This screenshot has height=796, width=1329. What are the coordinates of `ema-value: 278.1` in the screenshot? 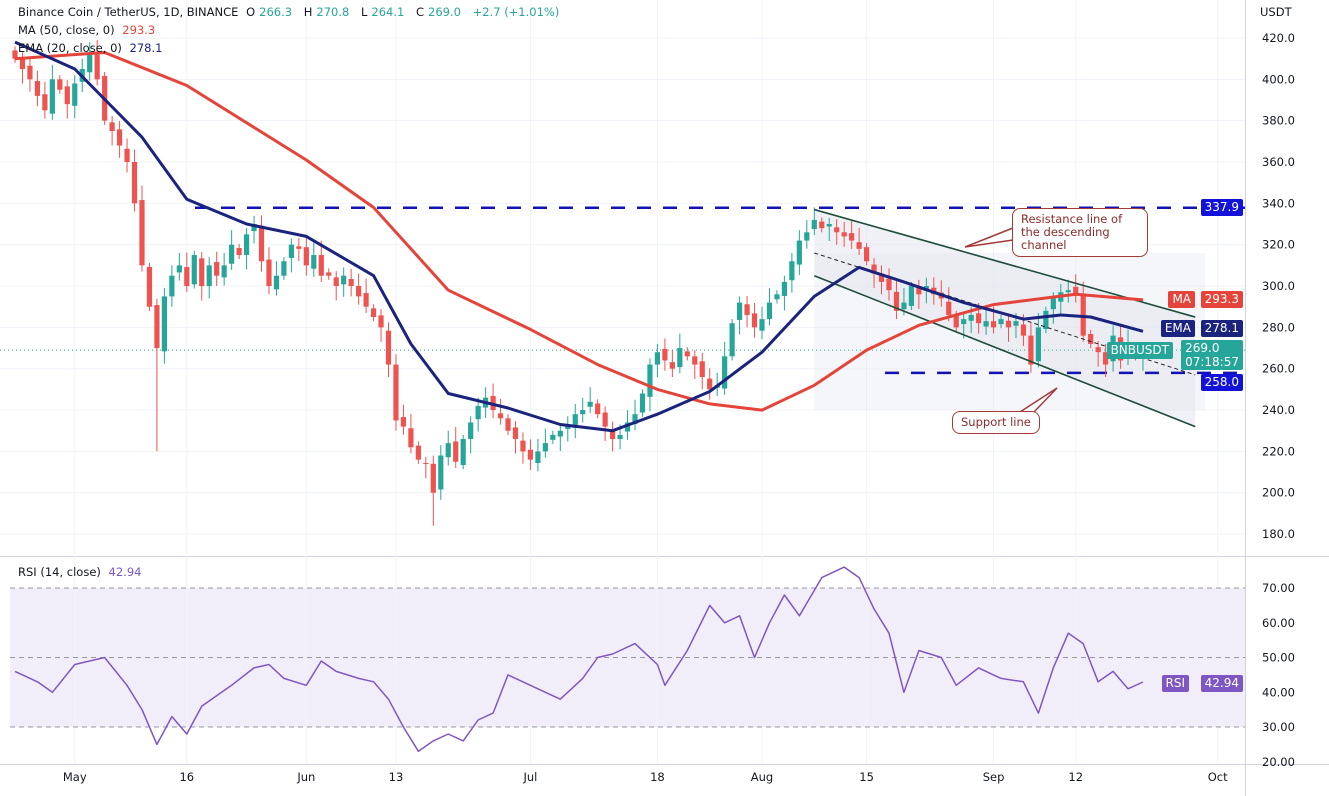 It's located at (146, 48).